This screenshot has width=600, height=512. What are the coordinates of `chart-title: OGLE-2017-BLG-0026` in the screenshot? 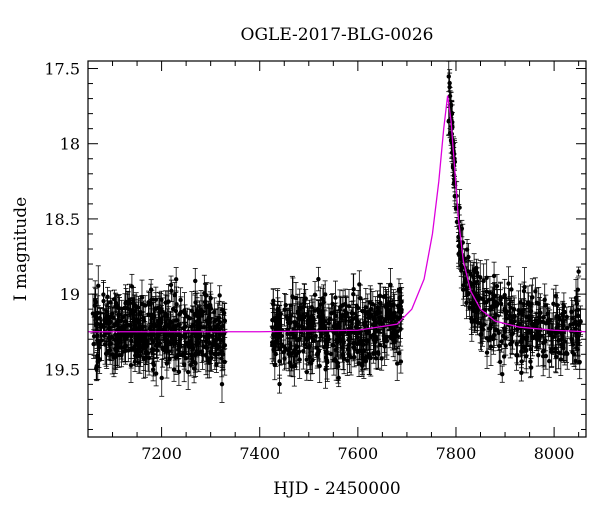 It's located at (337, 35).